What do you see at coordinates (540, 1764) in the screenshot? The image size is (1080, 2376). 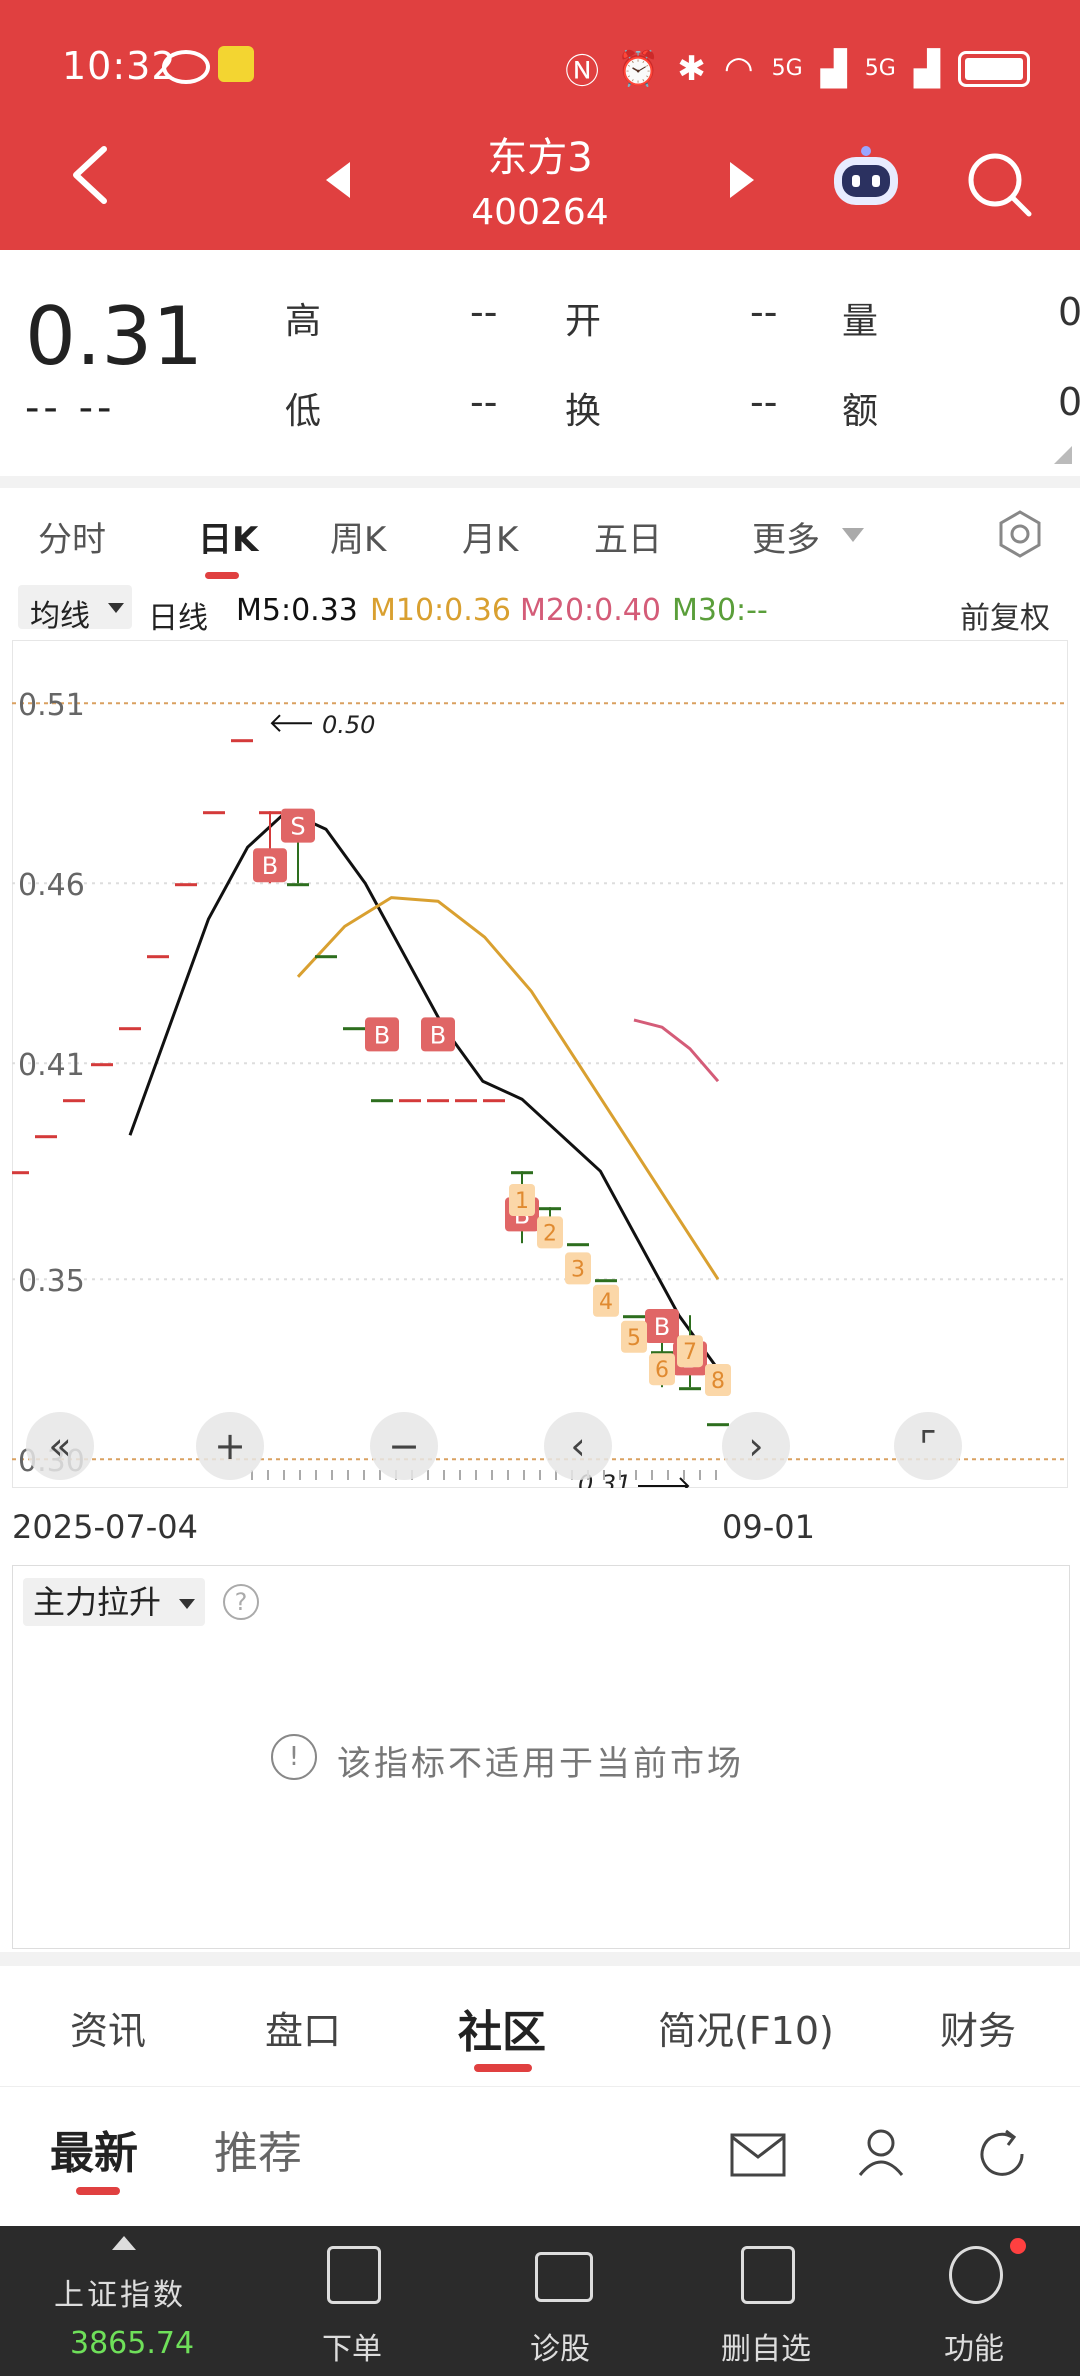 I see `indicator-message: 该指标不适用于当前市场` at bounding box center [540, 1764].